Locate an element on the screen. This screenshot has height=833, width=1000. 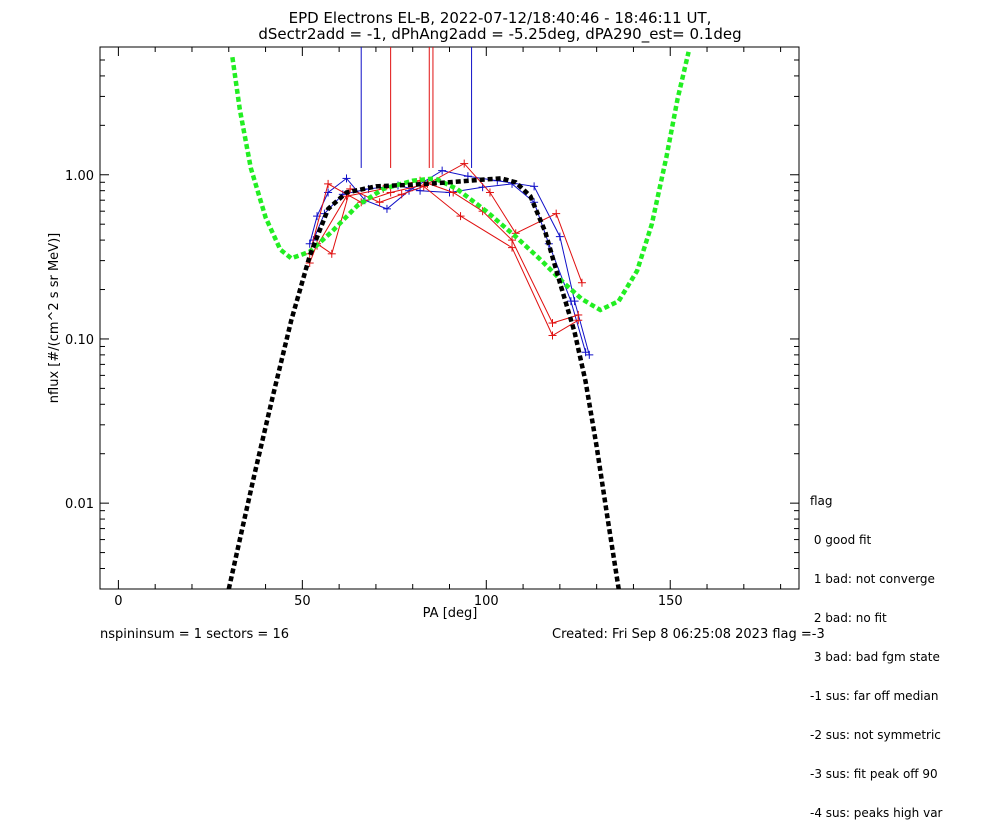
x-tick-label: 50 is located at coordinates (302, 601).